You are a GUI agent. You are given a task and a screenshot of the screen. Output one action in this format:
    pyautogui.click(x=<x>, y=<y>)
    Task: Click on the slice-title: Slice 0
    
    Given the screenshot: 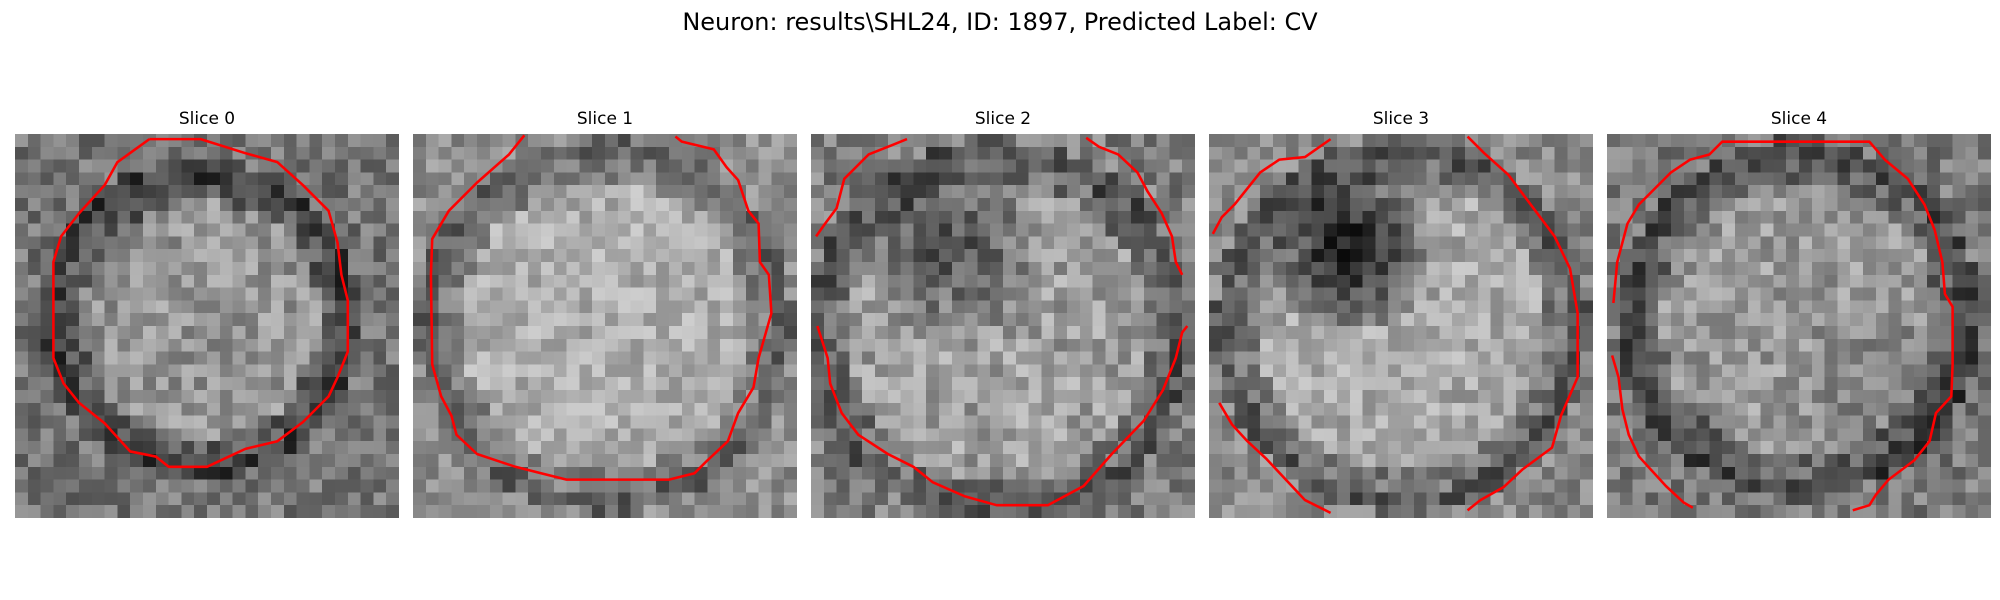 What is the action you would take?
    pyautogui.click(x=207, y=119)
    